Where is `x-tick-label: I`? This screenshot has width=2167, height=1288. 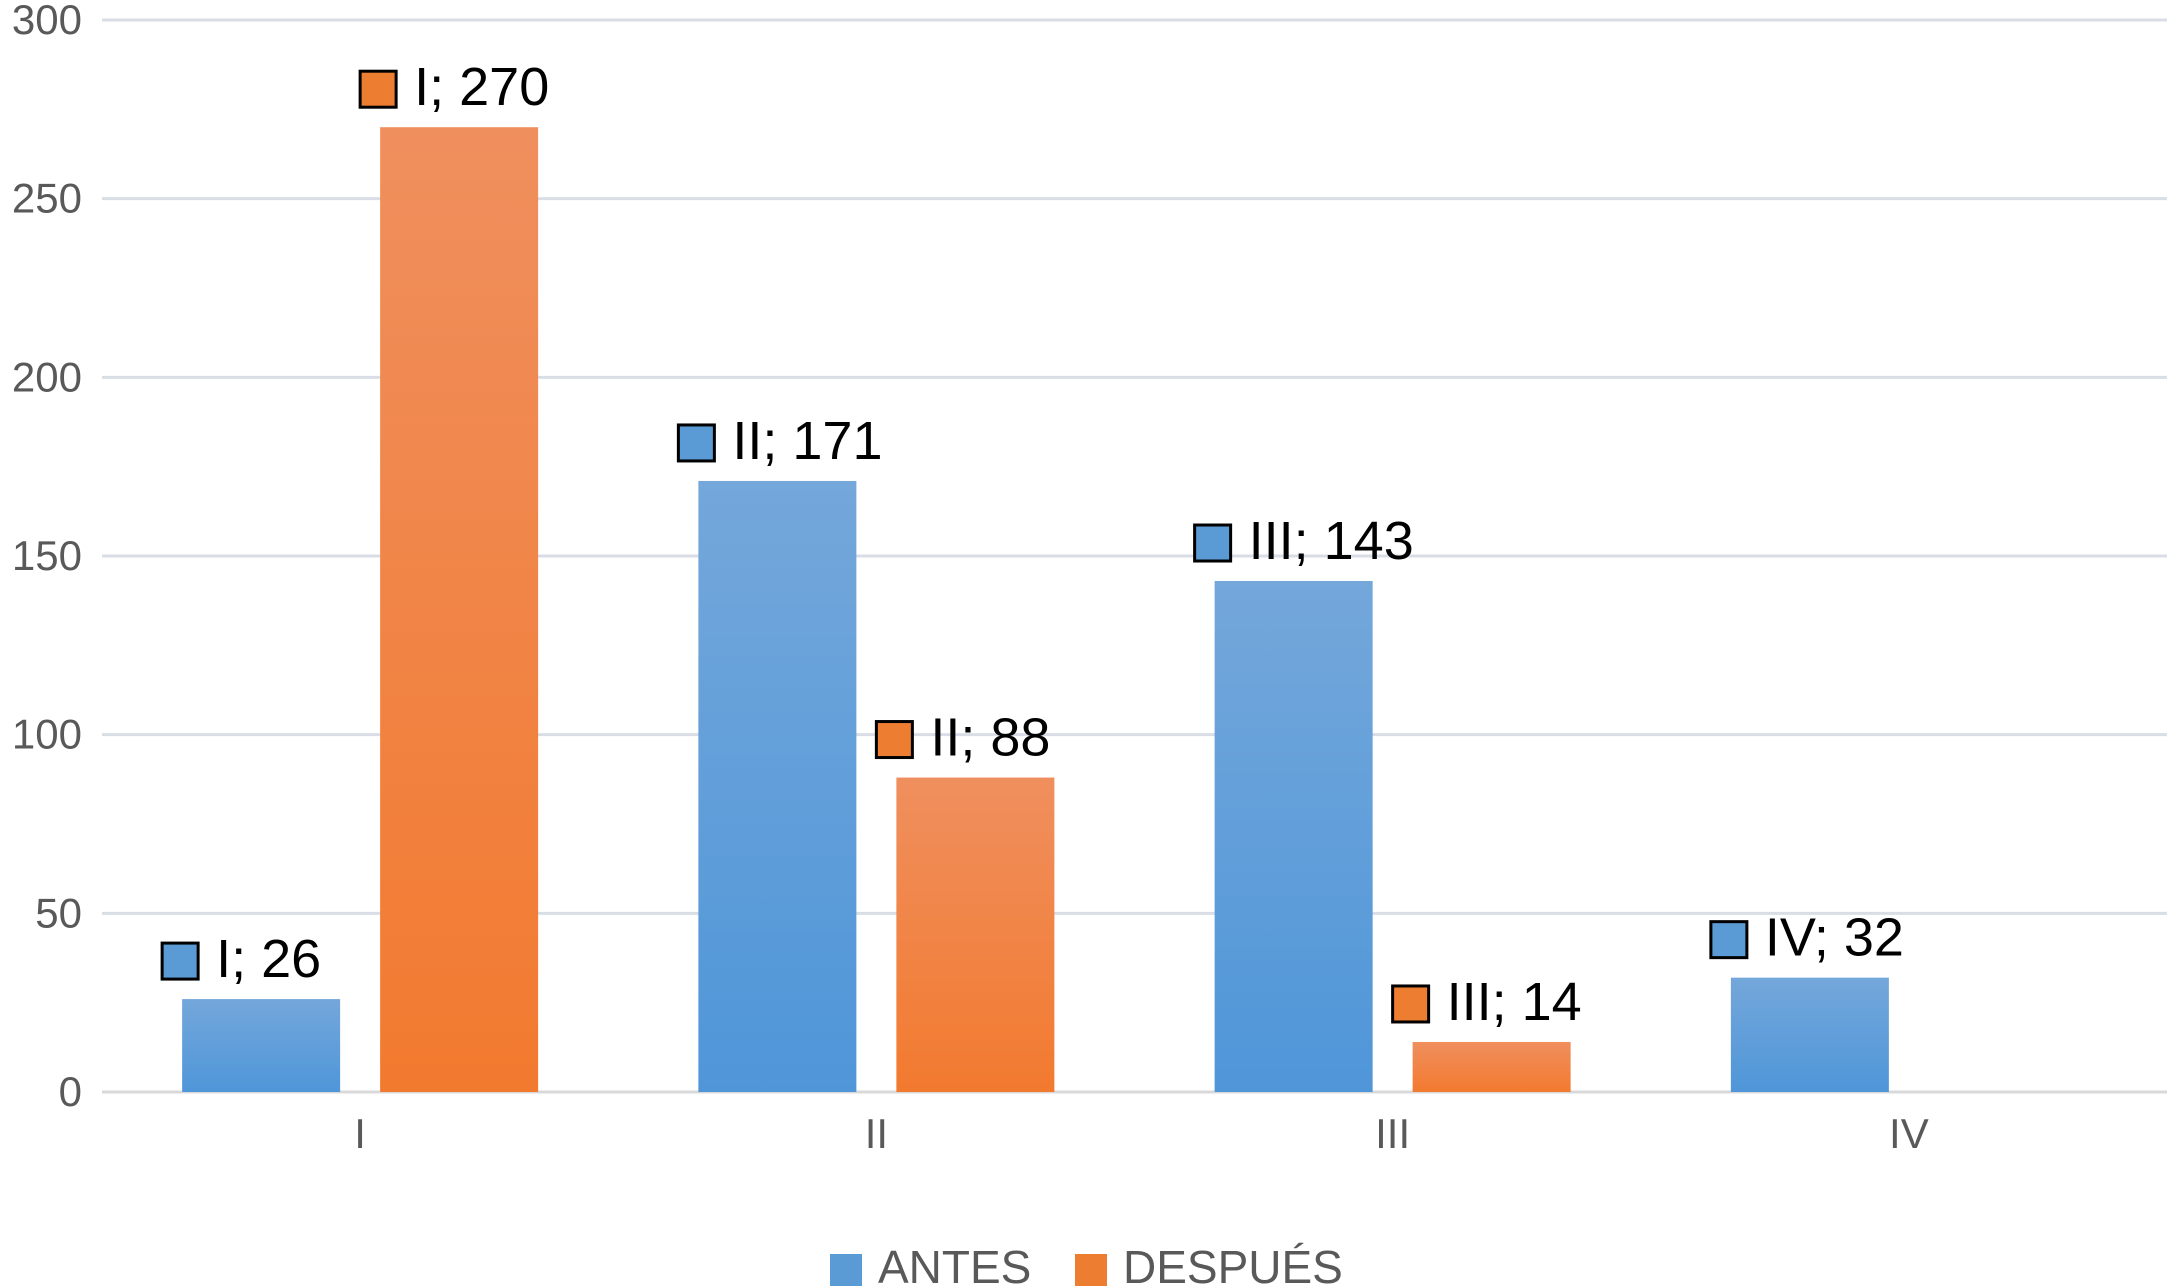 x-tick-label: I is located at coordinates (360, 1133).